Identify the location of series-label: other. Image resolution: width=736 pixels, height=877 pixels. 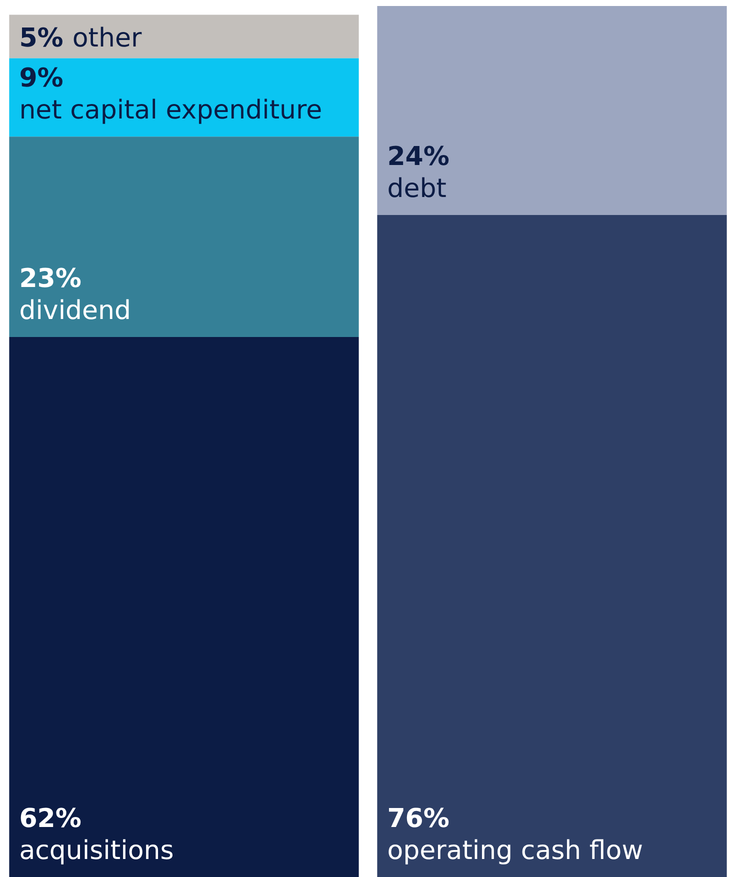
(107, 38).